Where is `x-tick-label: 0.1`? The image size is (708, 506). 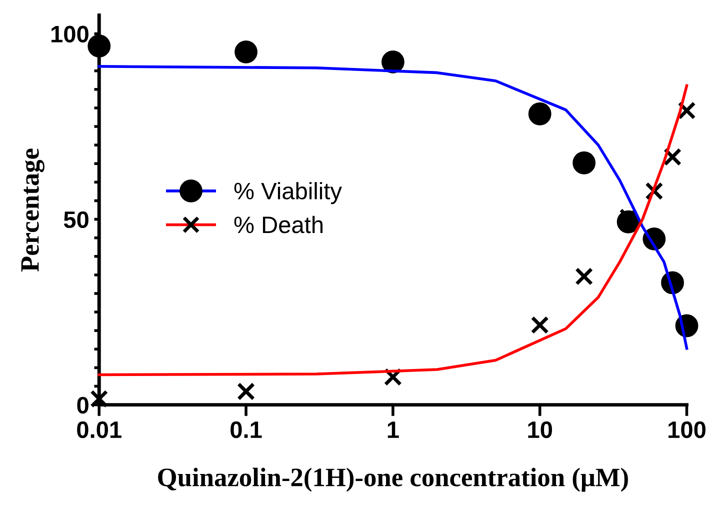 x-tick-label: 0.1 is located at coordinates (246, 429).